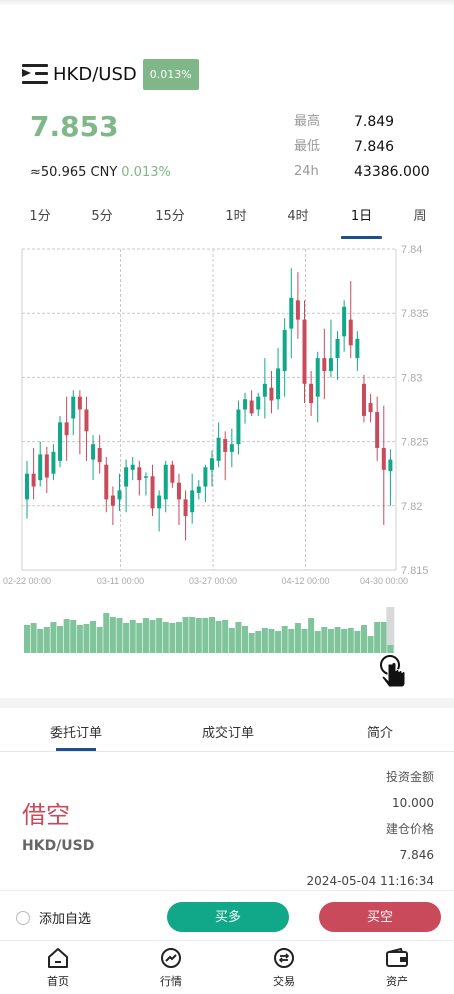  What do you see at coordinates (298, 216) in the screenshot?
I see `tab-4hour: 4时` at bounding box center [298, 216].